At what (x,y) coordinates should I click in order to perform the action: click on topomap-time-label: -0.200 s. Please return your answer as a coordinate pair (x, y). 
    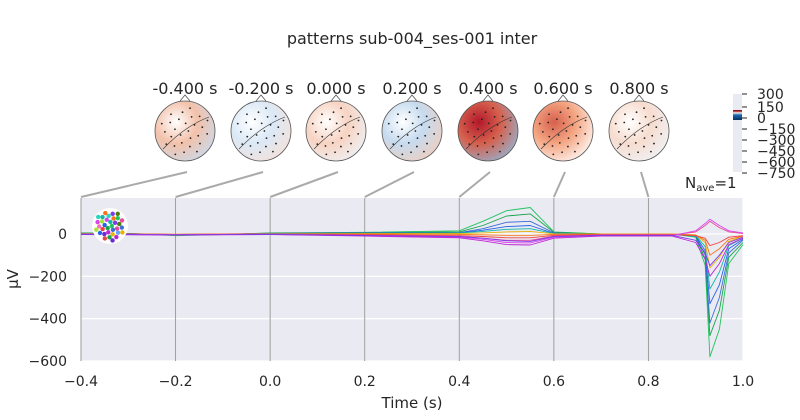
    Looking at the image, I should click on (261, 88).